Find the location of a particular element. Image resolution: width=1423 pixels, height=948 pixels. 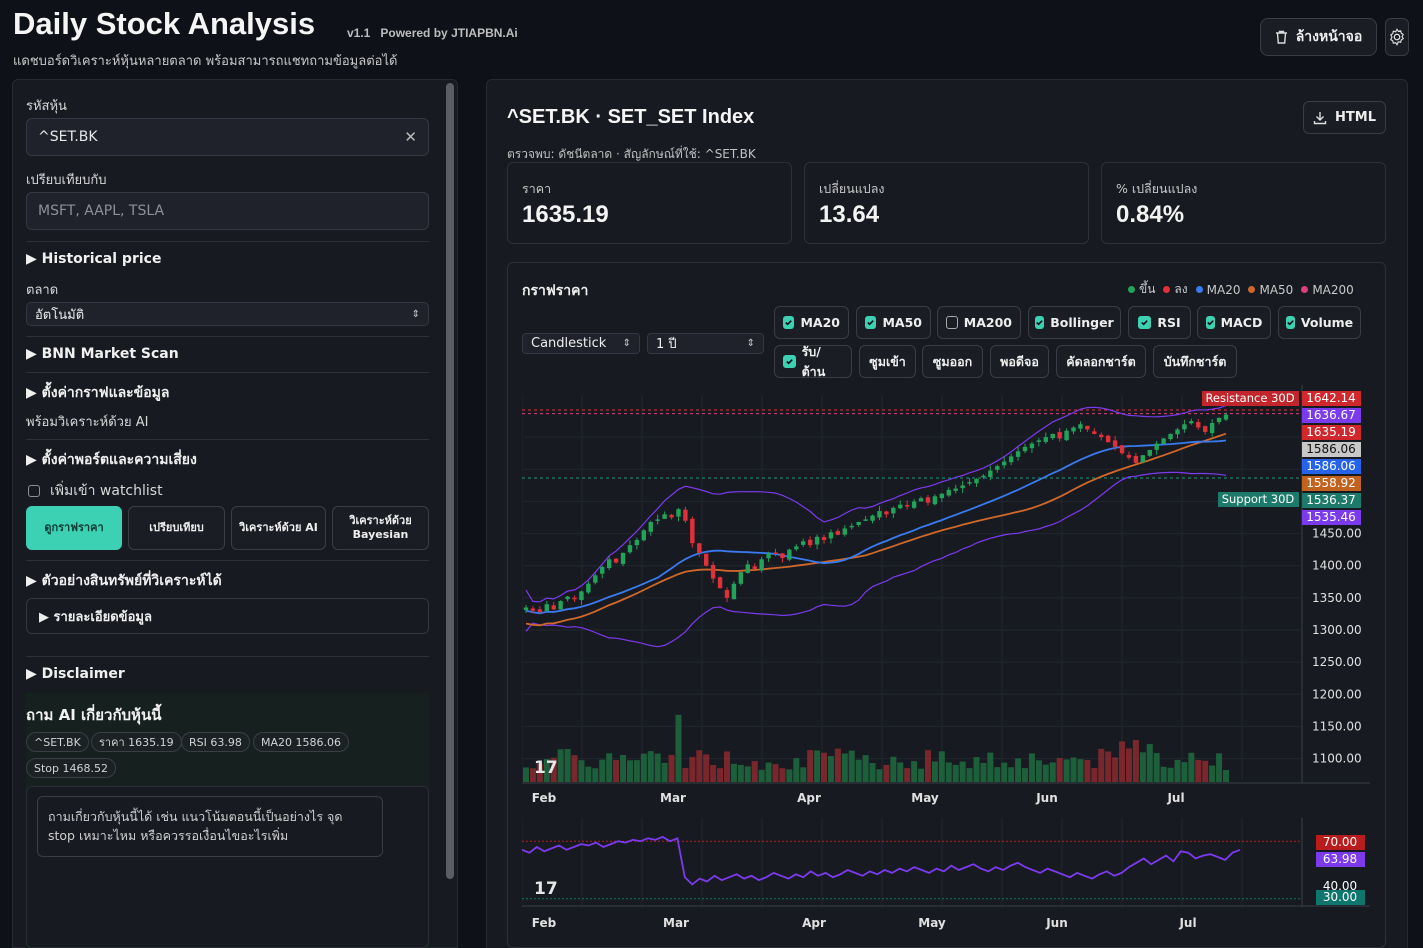

toggle-ma20: MA20 is located at coordinates (811, 322).